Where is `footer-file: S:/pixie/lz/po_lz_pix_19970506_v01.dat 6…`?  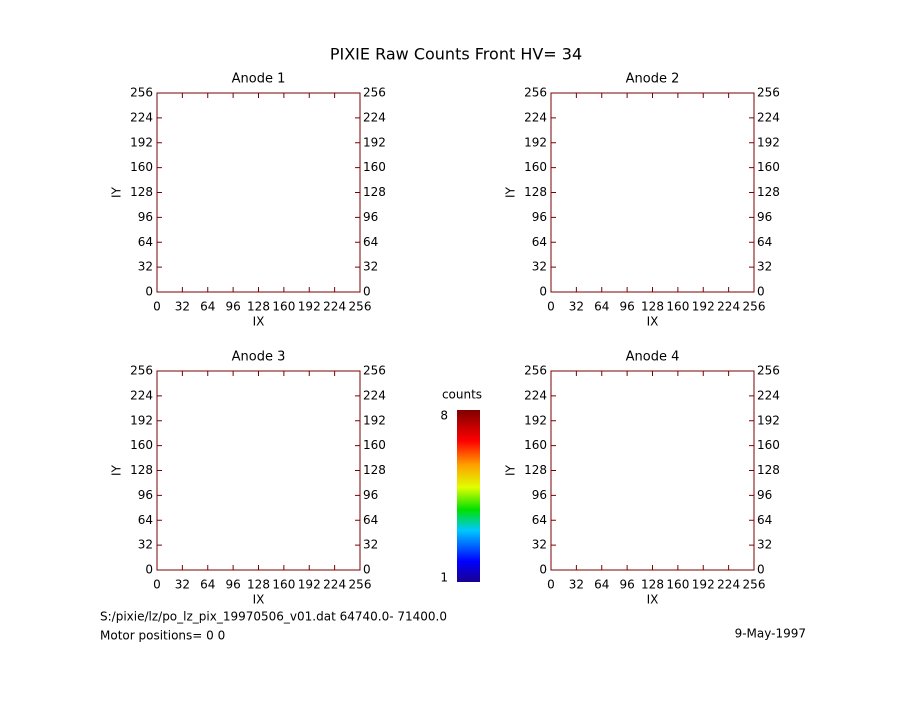 footer-file: S:/pixie/lz/po_lz_pix_19970506_v01.dat 6… is located at coordinates (273, 617).